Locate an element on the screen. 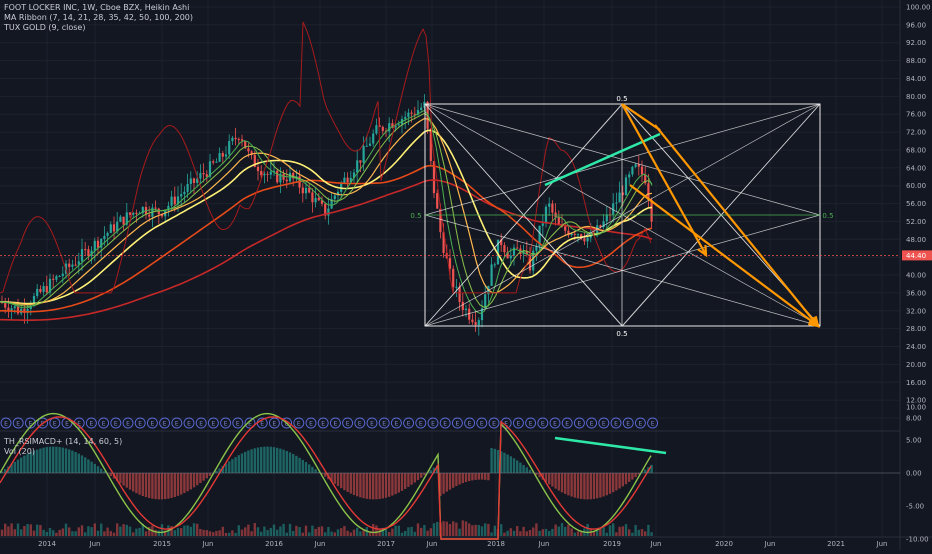 The image size is (932, 554). sub-legend: TH_RSIMACD+ (14, 14, 60, 5) Vol (20) is located at coordinates (63, 447).